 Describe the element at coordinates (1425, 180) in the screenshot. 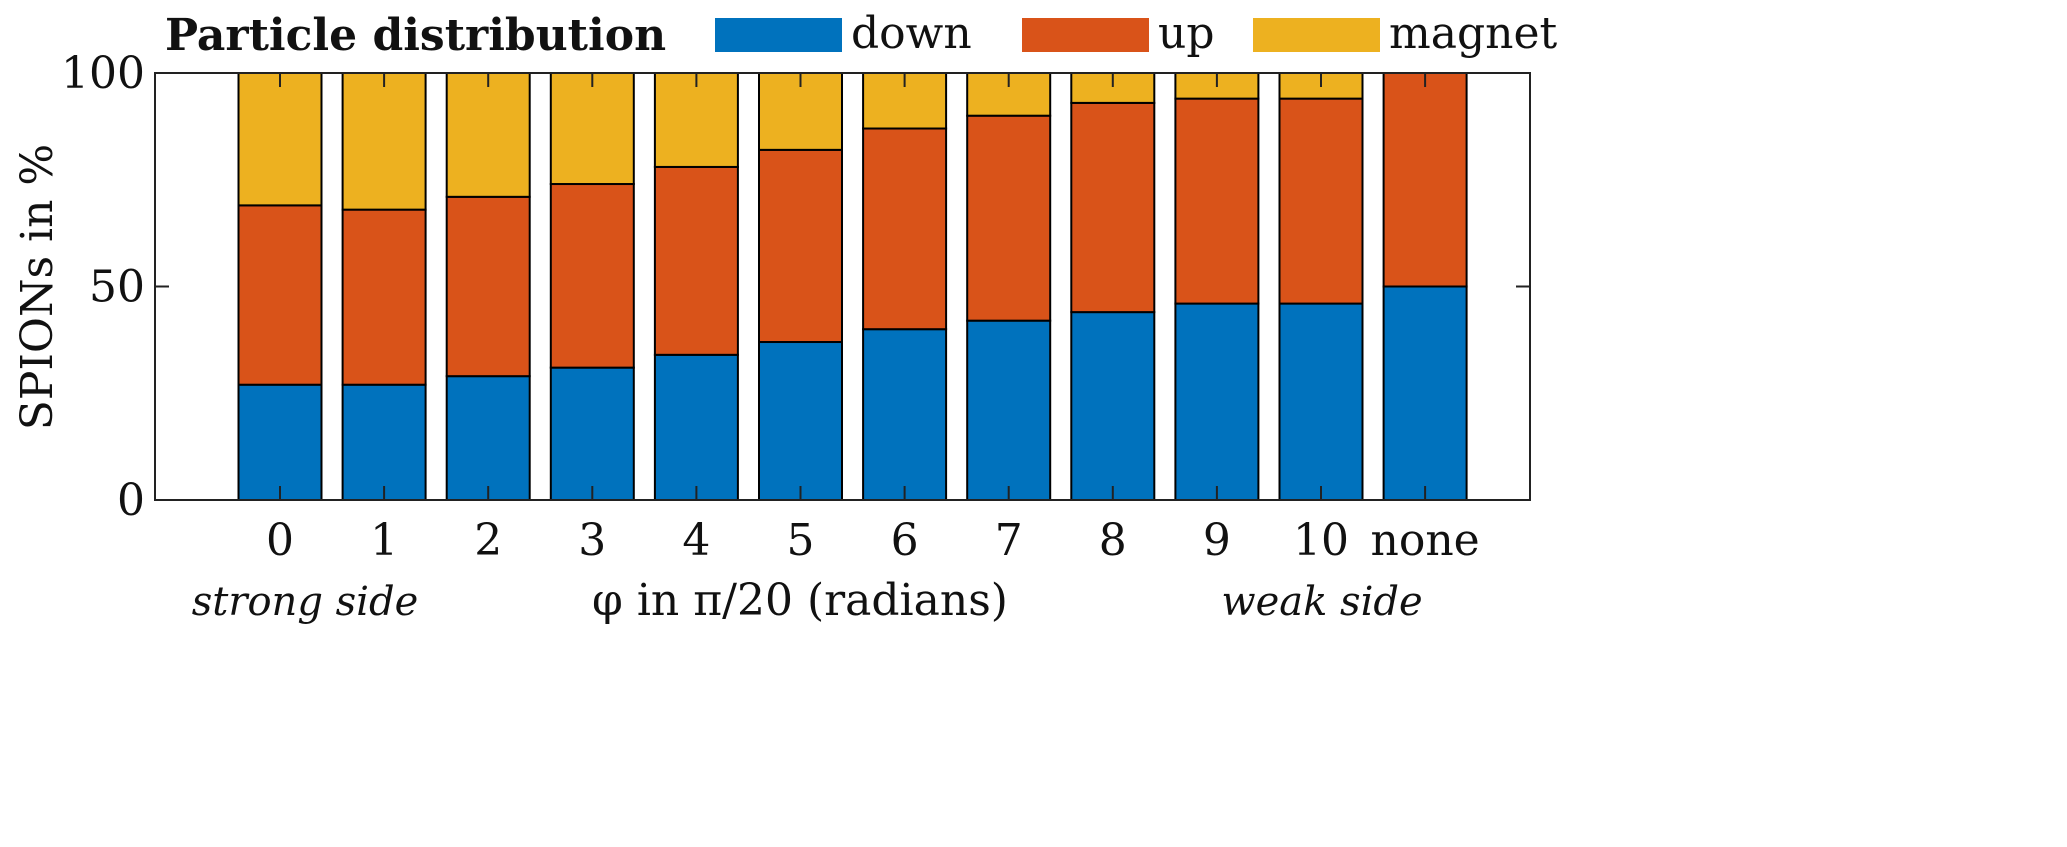

I see `bar-up-none` at that location.